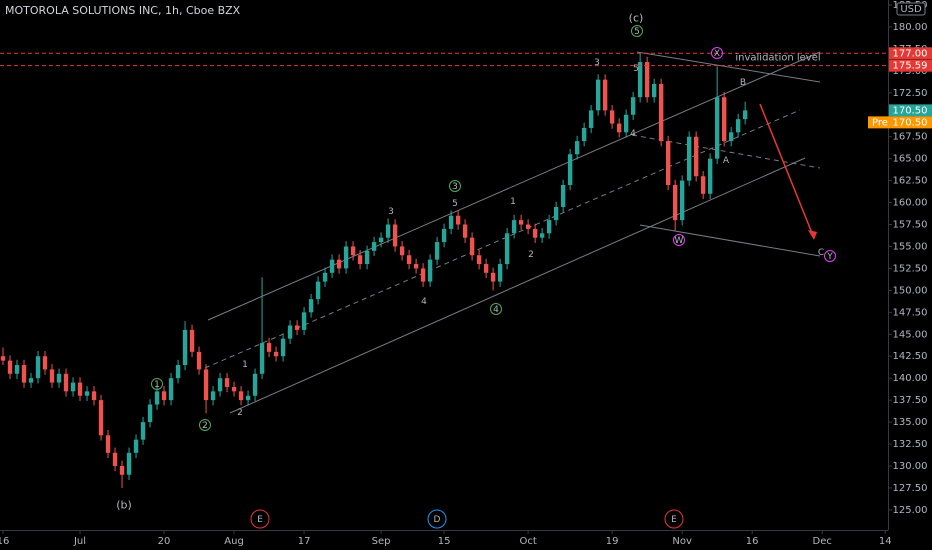 This screenshot has height=550, width=932. Describe the element at coordinates (124, 505) in the screenshot. I see `wave-label: (b)` at that location.